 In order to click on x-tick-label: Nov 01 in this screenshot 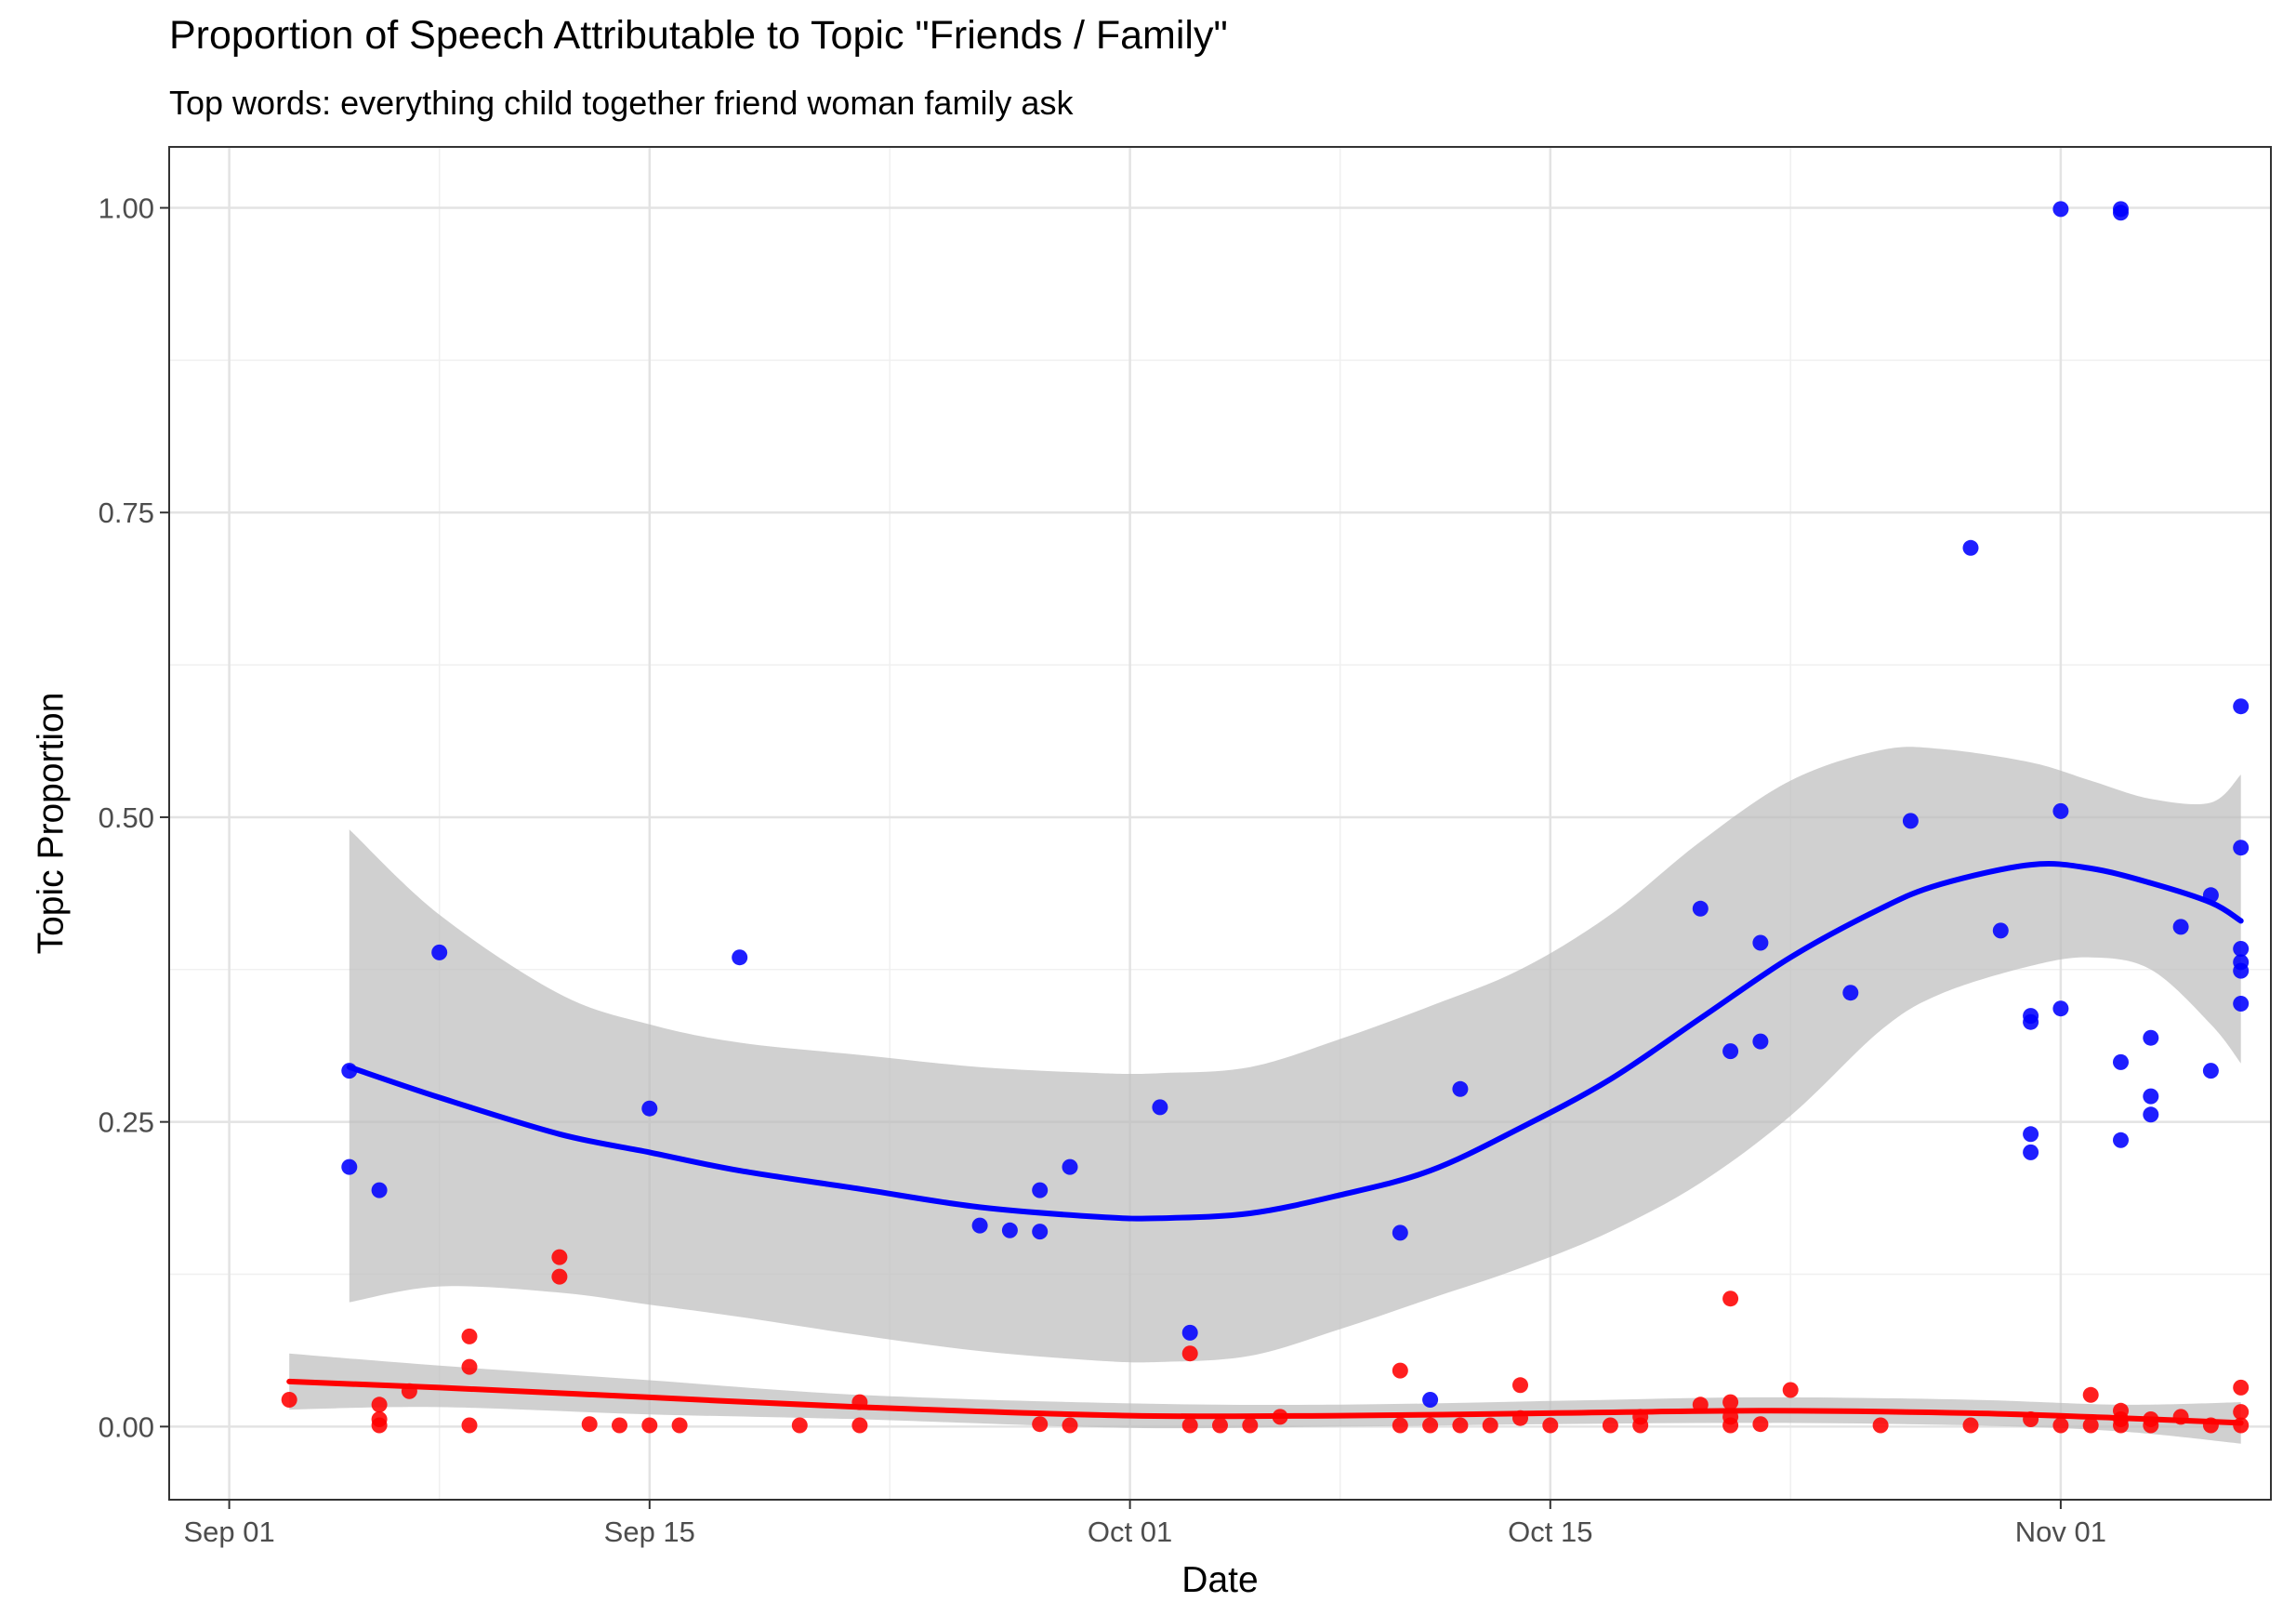, I will do `click(2060, 1532)`.